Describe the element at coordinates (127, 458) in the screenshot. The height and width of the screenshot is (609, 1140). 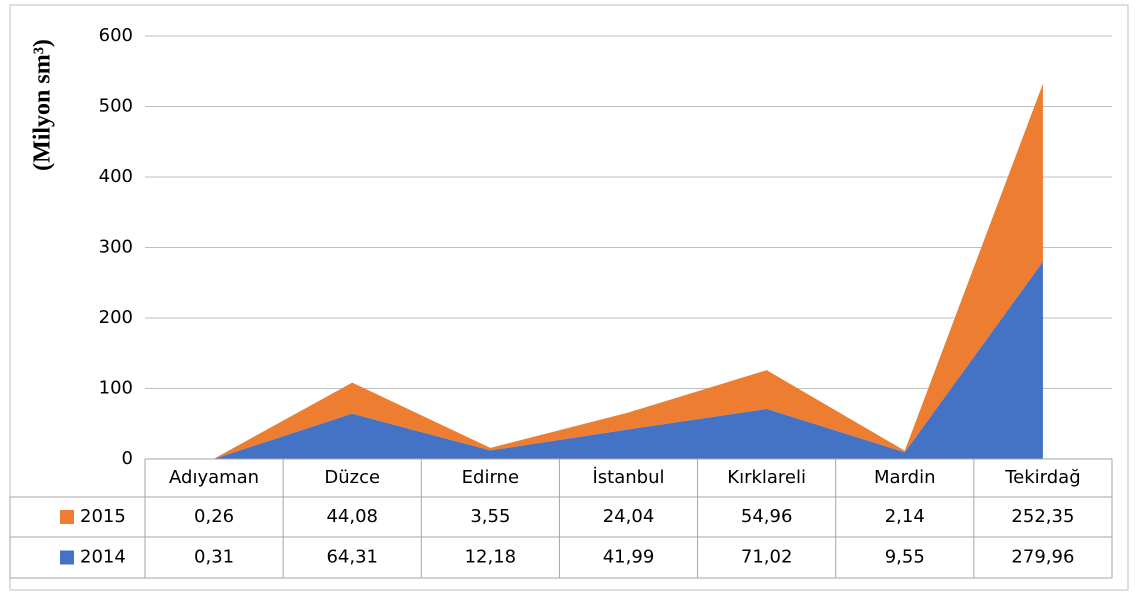
I see `y-tick-label: 0` at that location.